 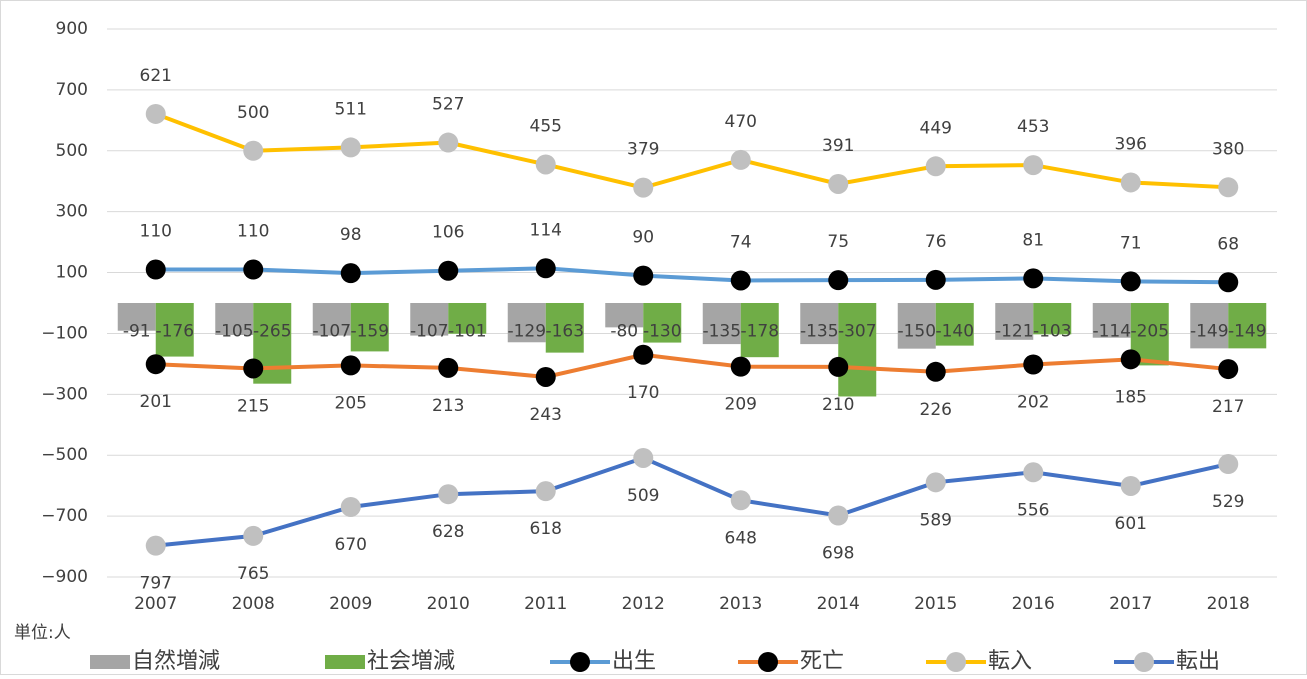 What do you see at coordinates (42, 633) in the screenshot?
I see `unit-label: 単位:人` at bounding box center [42, 633].